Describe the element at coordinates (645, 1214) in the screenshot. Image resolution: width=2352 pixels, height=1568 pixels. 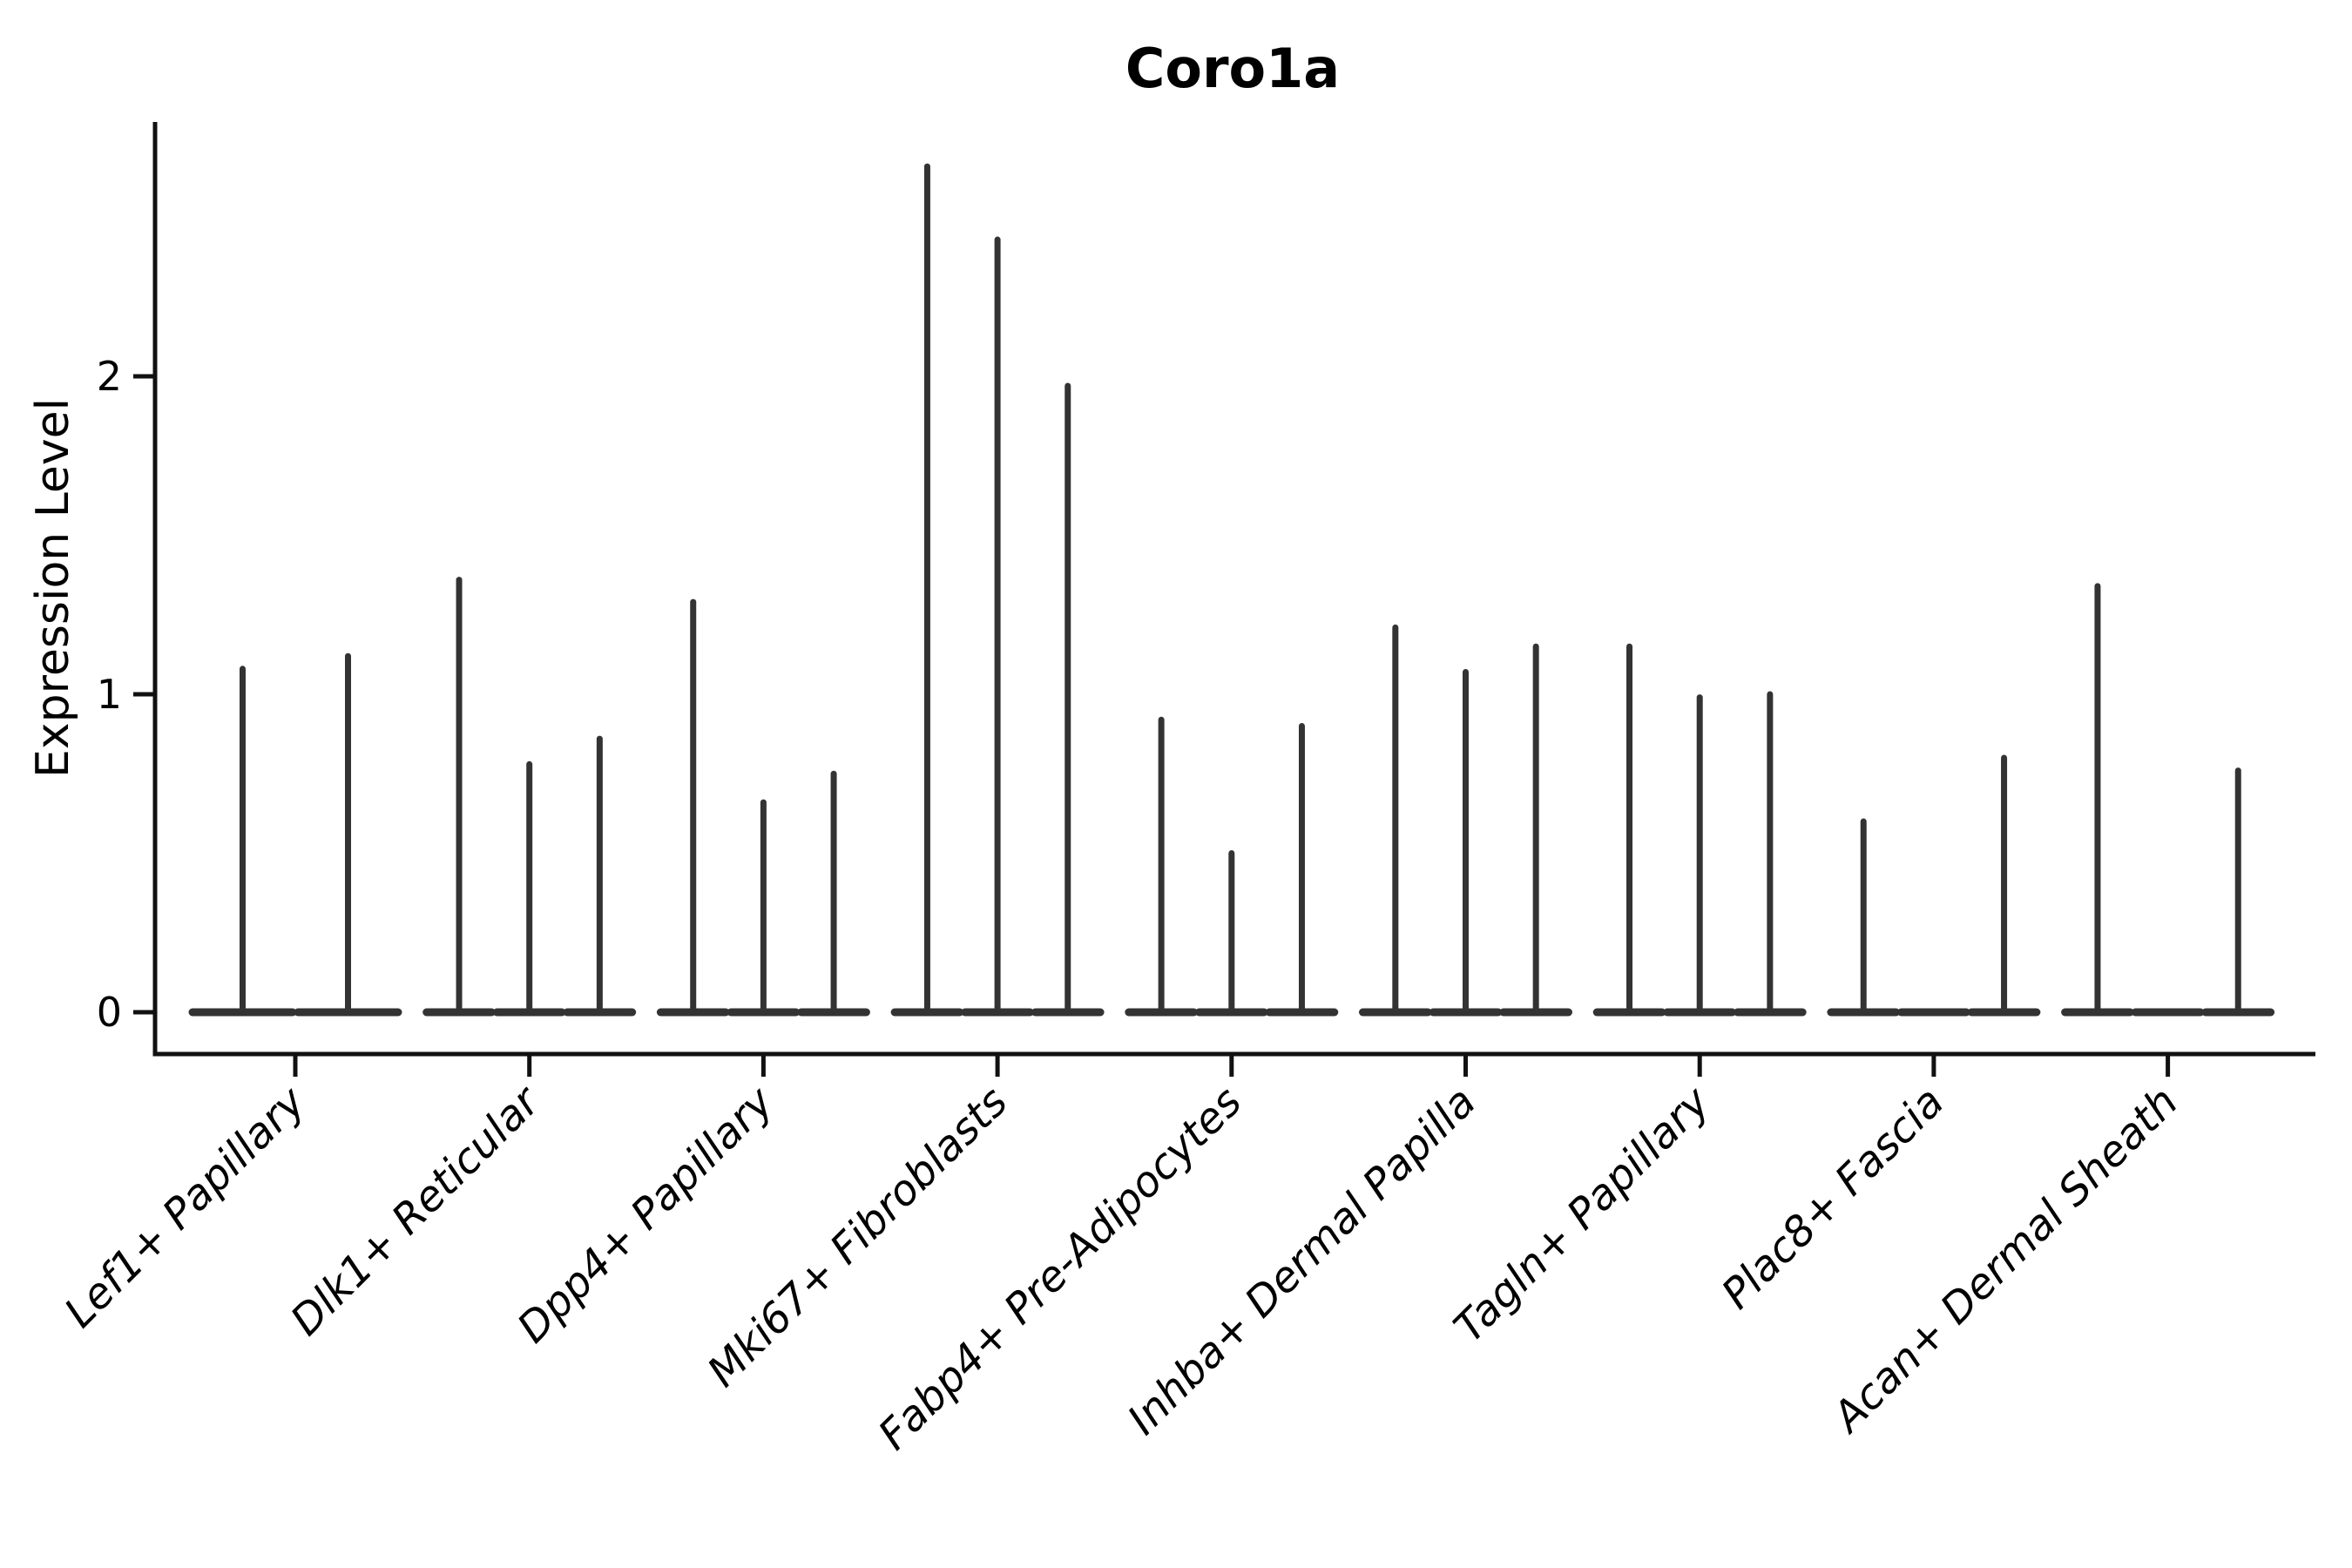
I see `x-axis-label: Dpp4+ Papillary` at that location.